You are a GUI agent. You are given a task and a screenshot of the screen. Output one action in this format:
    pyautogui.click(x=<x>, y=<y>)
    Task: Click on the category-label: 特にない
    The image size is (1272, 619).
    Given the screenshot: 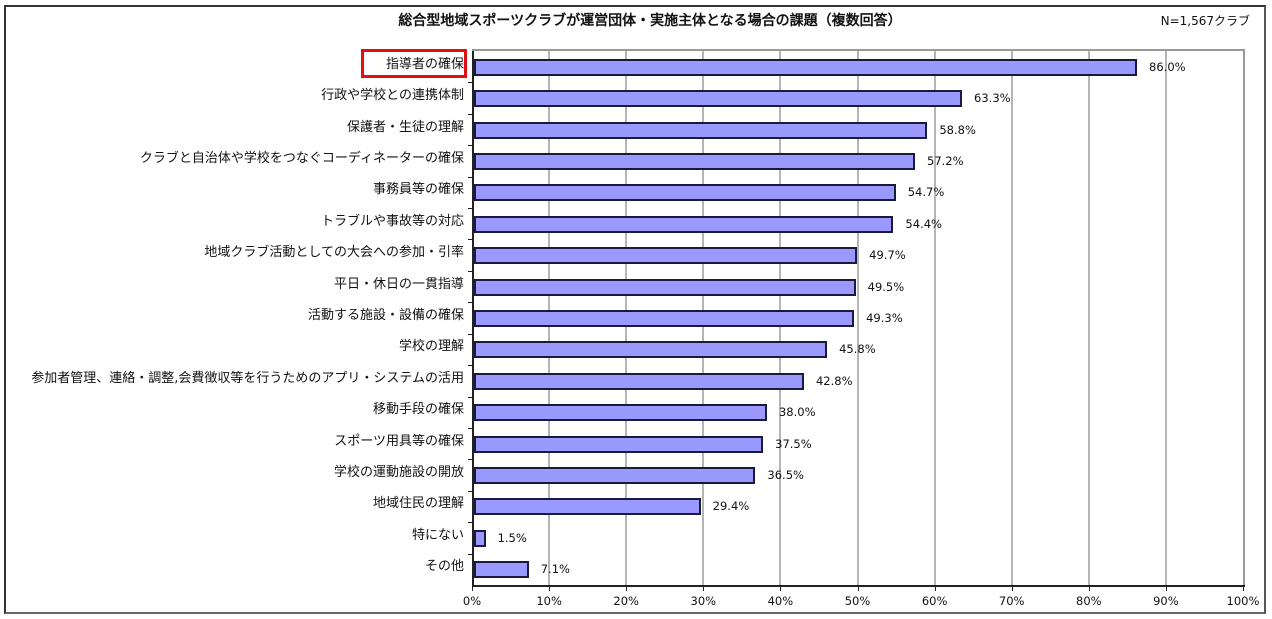 What is the action you would take?
    pyautogui.click(x=437, y=535)
    